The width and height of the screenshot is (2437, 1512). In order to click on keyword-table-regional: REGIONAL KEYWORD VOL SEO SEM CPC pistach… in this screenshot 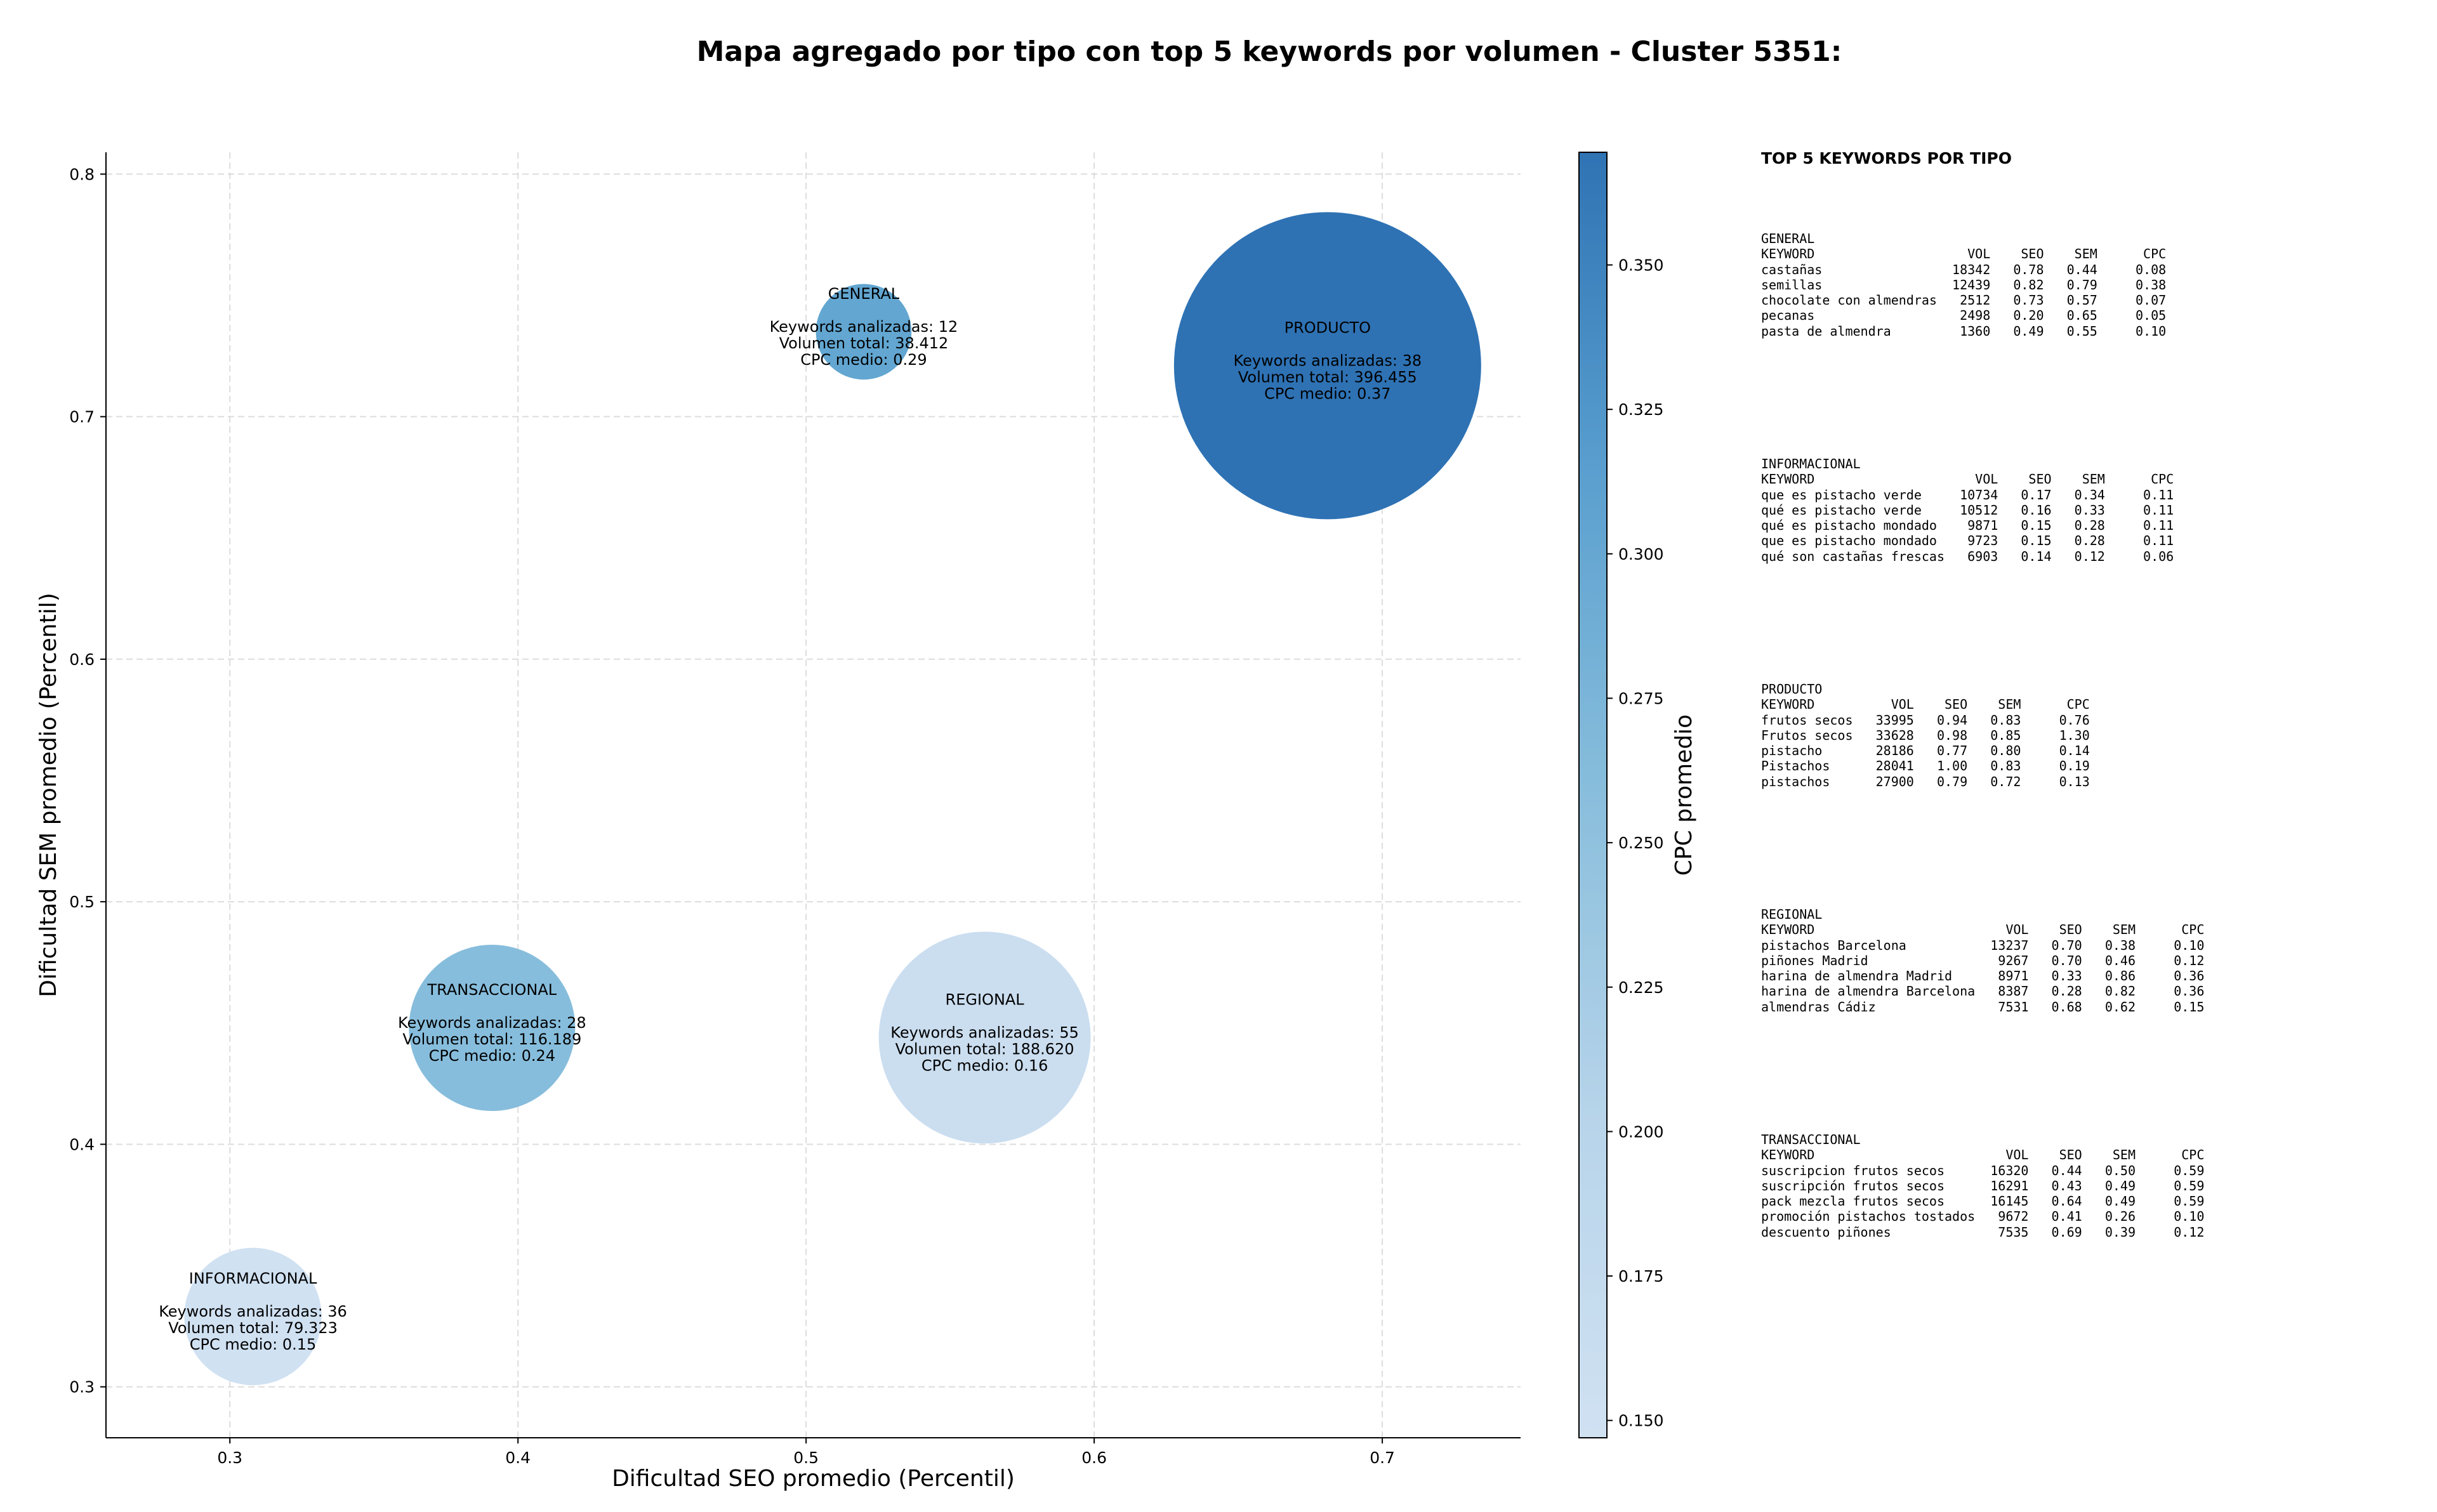, I will do `click(1983, 961)`.